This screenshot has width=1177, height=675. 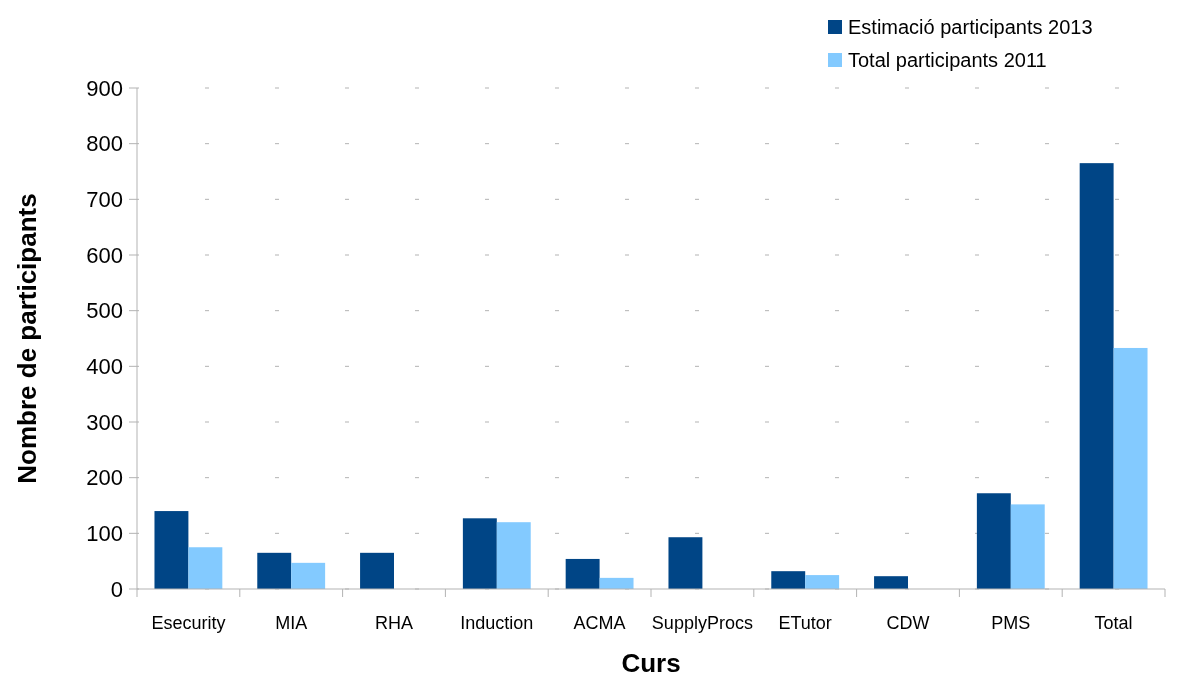 I want to click on y-tick-label: 400, so click(x=104, y=367).